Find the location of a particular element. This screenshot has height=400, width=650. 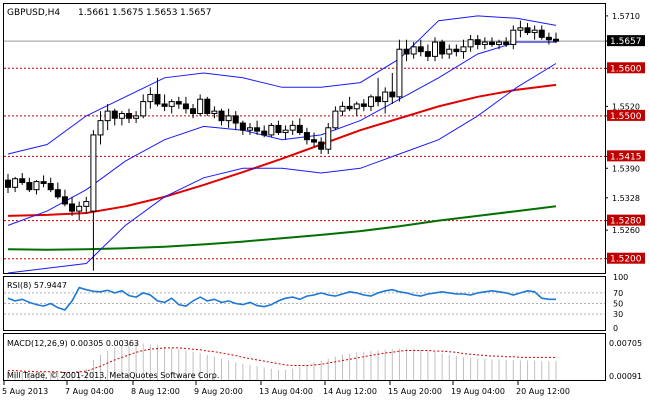

price-tick-label: 1.5520 is located at coordinates (626, 106).